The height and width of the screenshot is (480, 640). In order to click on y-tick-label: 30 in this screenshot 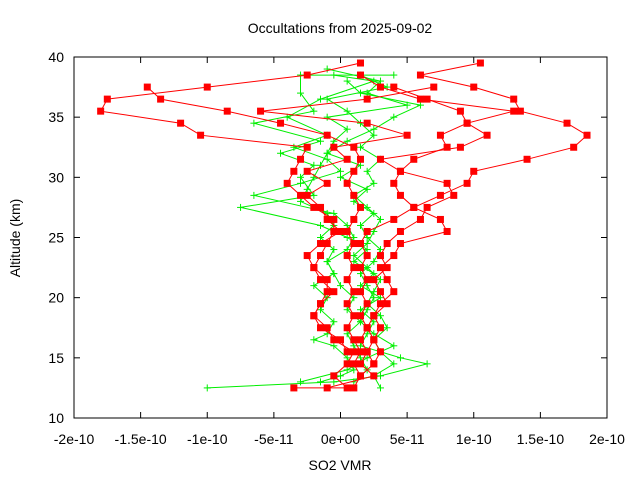, I will do `click(56, 177)`.